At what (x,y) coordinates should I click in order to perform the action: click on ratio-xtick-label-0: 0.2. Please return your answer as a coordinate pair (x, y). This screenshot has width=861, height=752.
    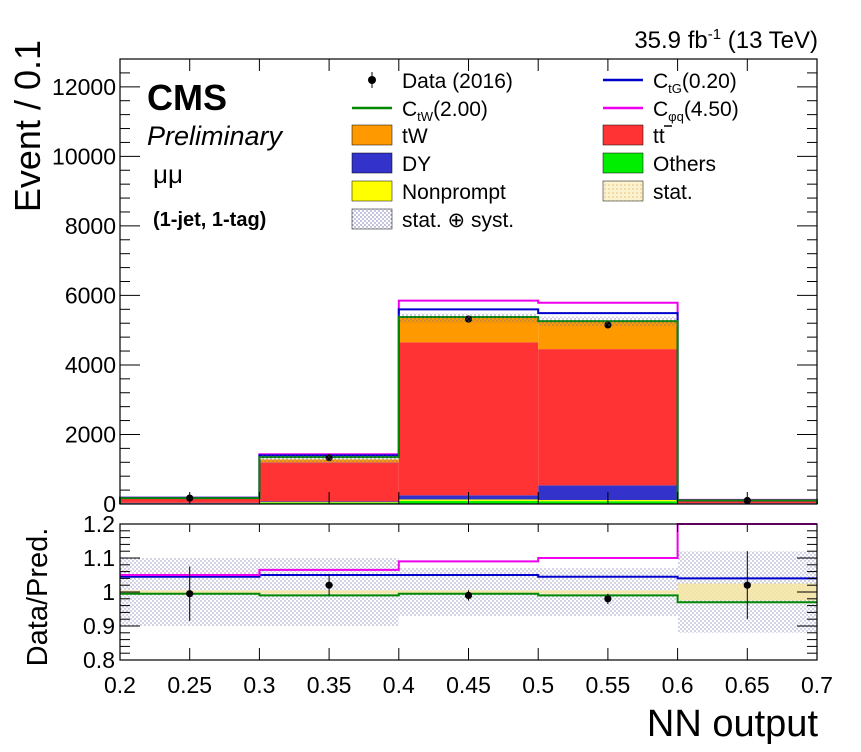
    Looking at the image, I should click on (120, 685).